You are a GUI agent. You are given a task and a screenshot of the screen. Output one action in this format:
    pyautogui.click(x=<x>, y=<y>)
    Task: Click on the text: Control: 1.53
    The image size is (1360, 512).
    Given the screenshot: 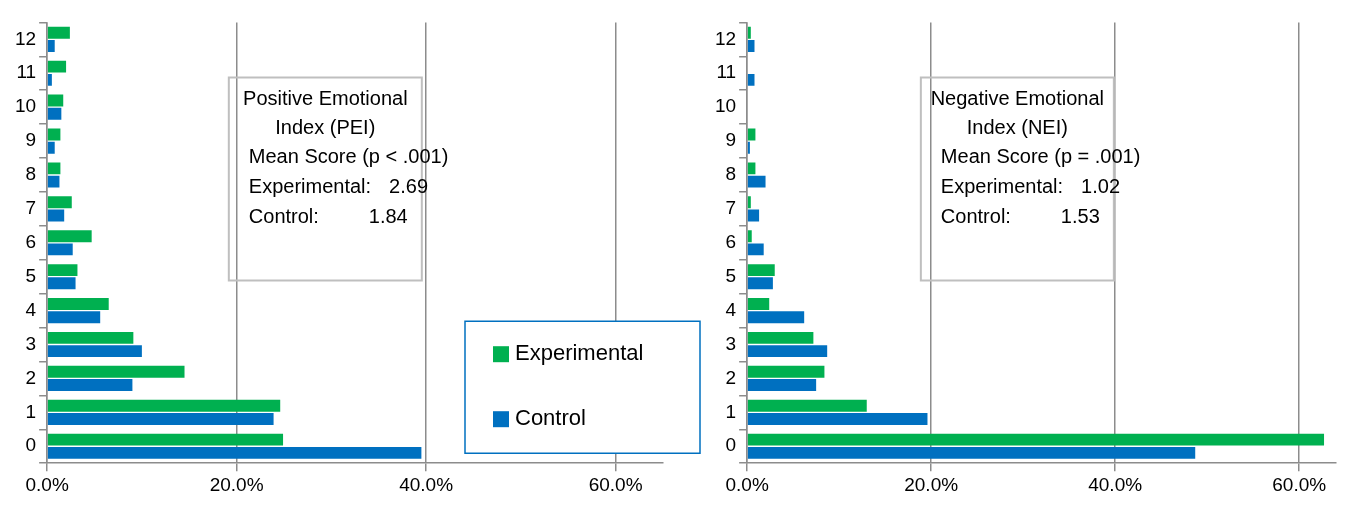 What is the action you would take?
    pyautogui.click(x=1020, y=215)
    